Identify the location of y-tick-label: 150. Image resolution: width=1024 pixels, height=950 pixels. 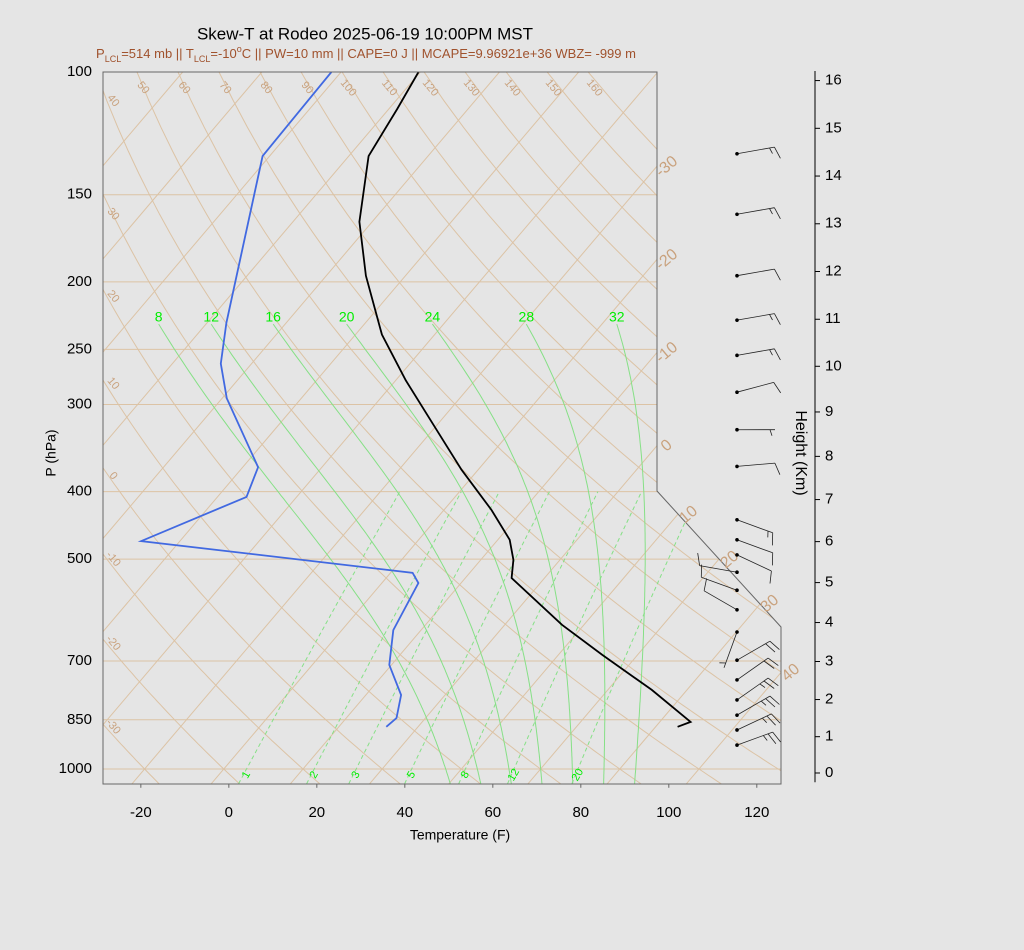
(79, 194).